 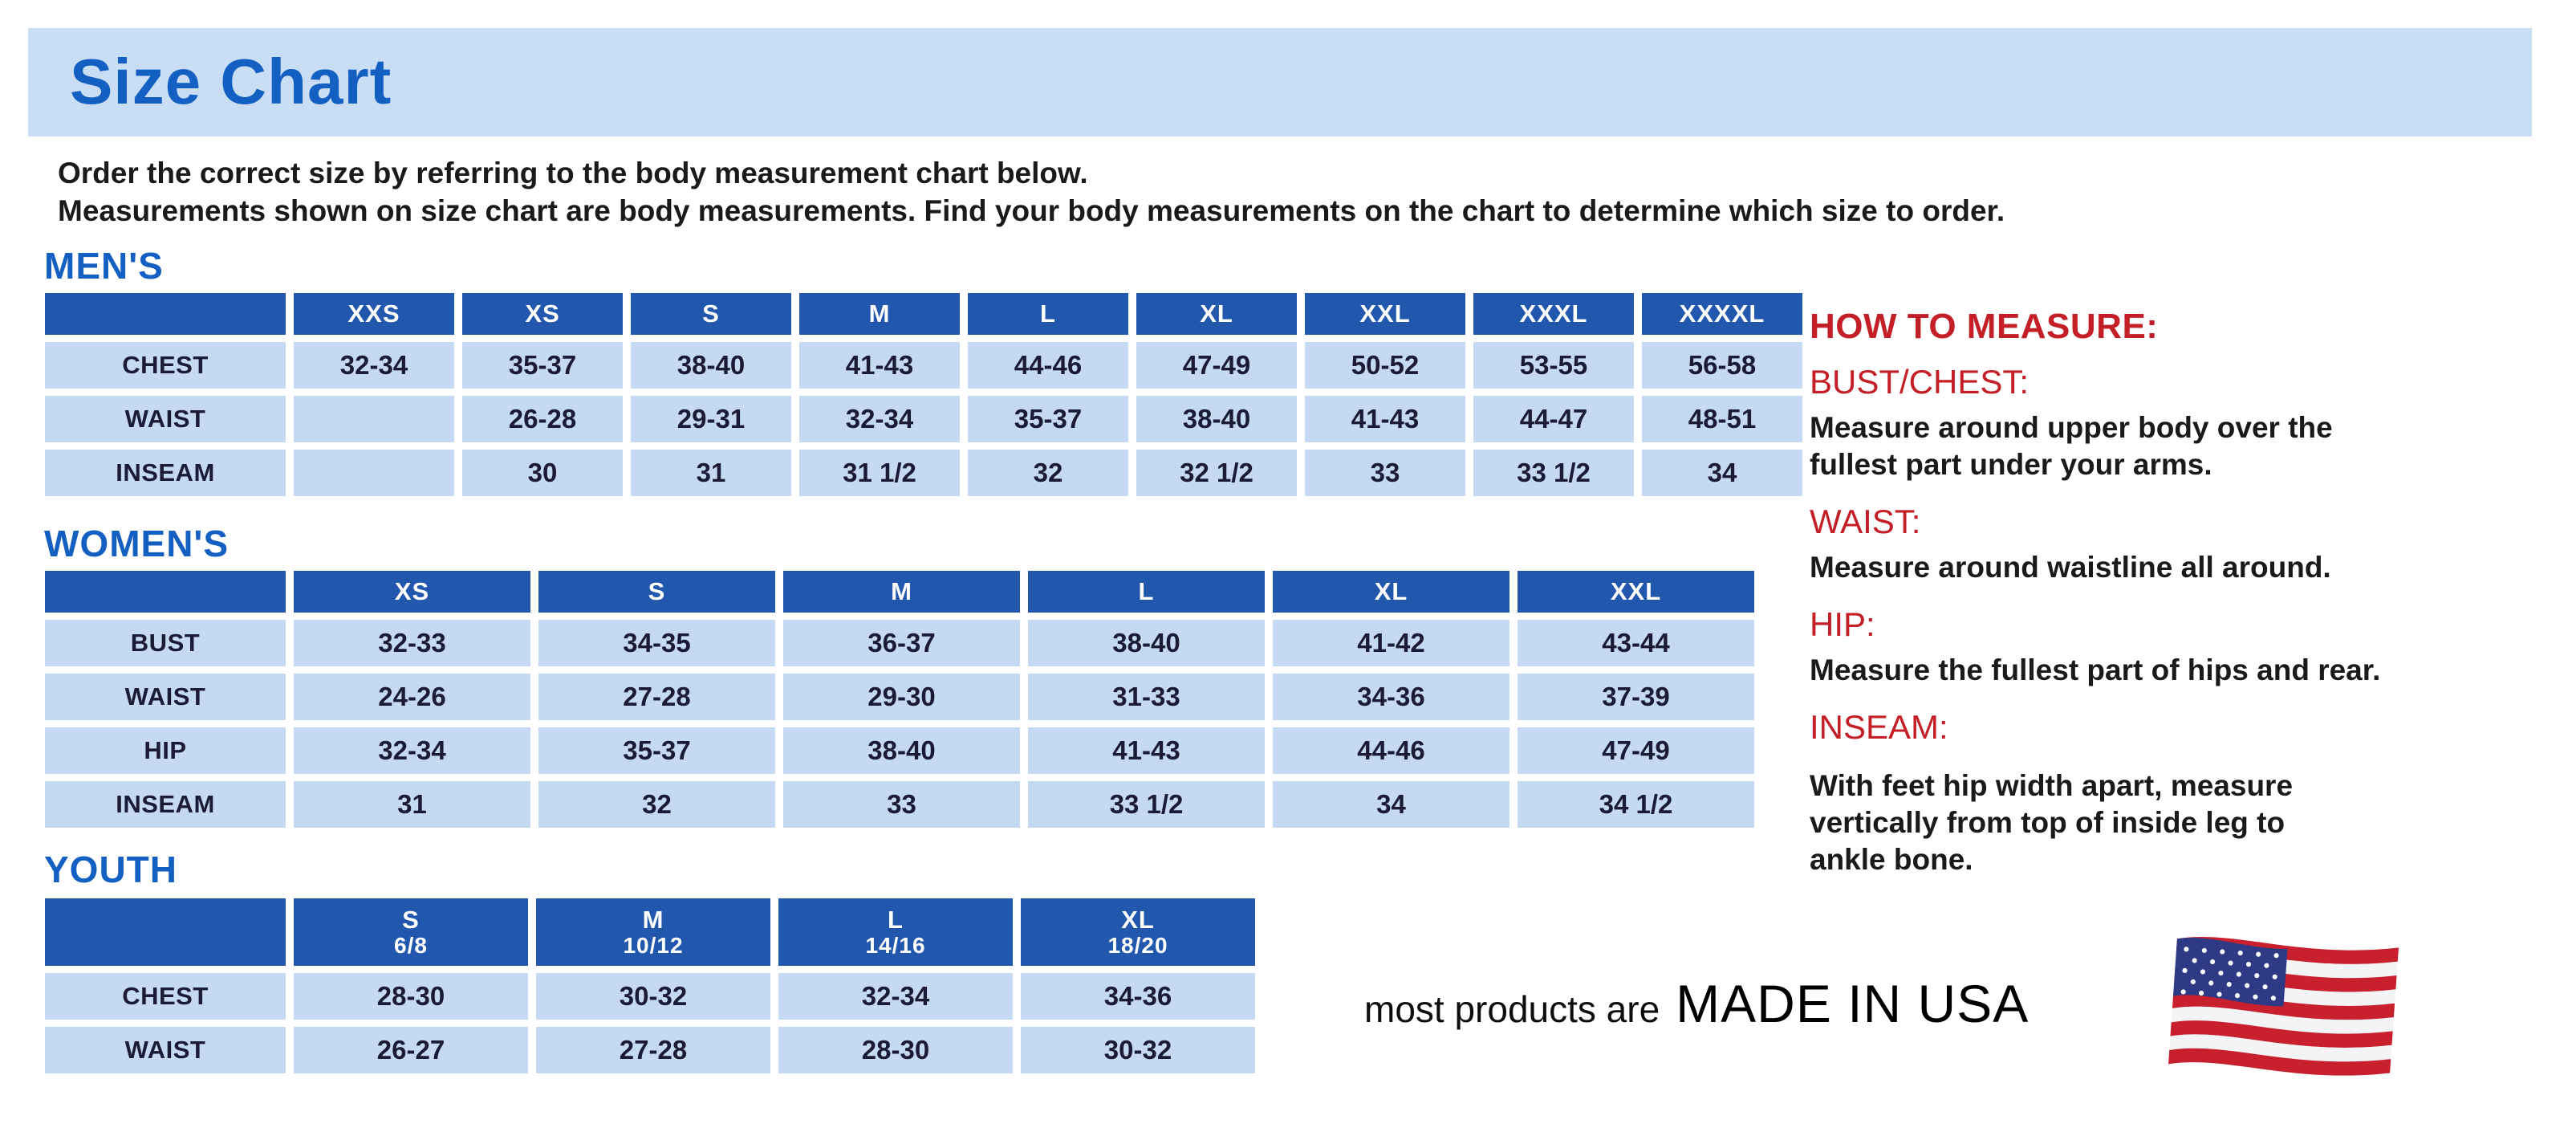 I want to click on row-label-cell: INSEAM, so click(x=165, y=804).